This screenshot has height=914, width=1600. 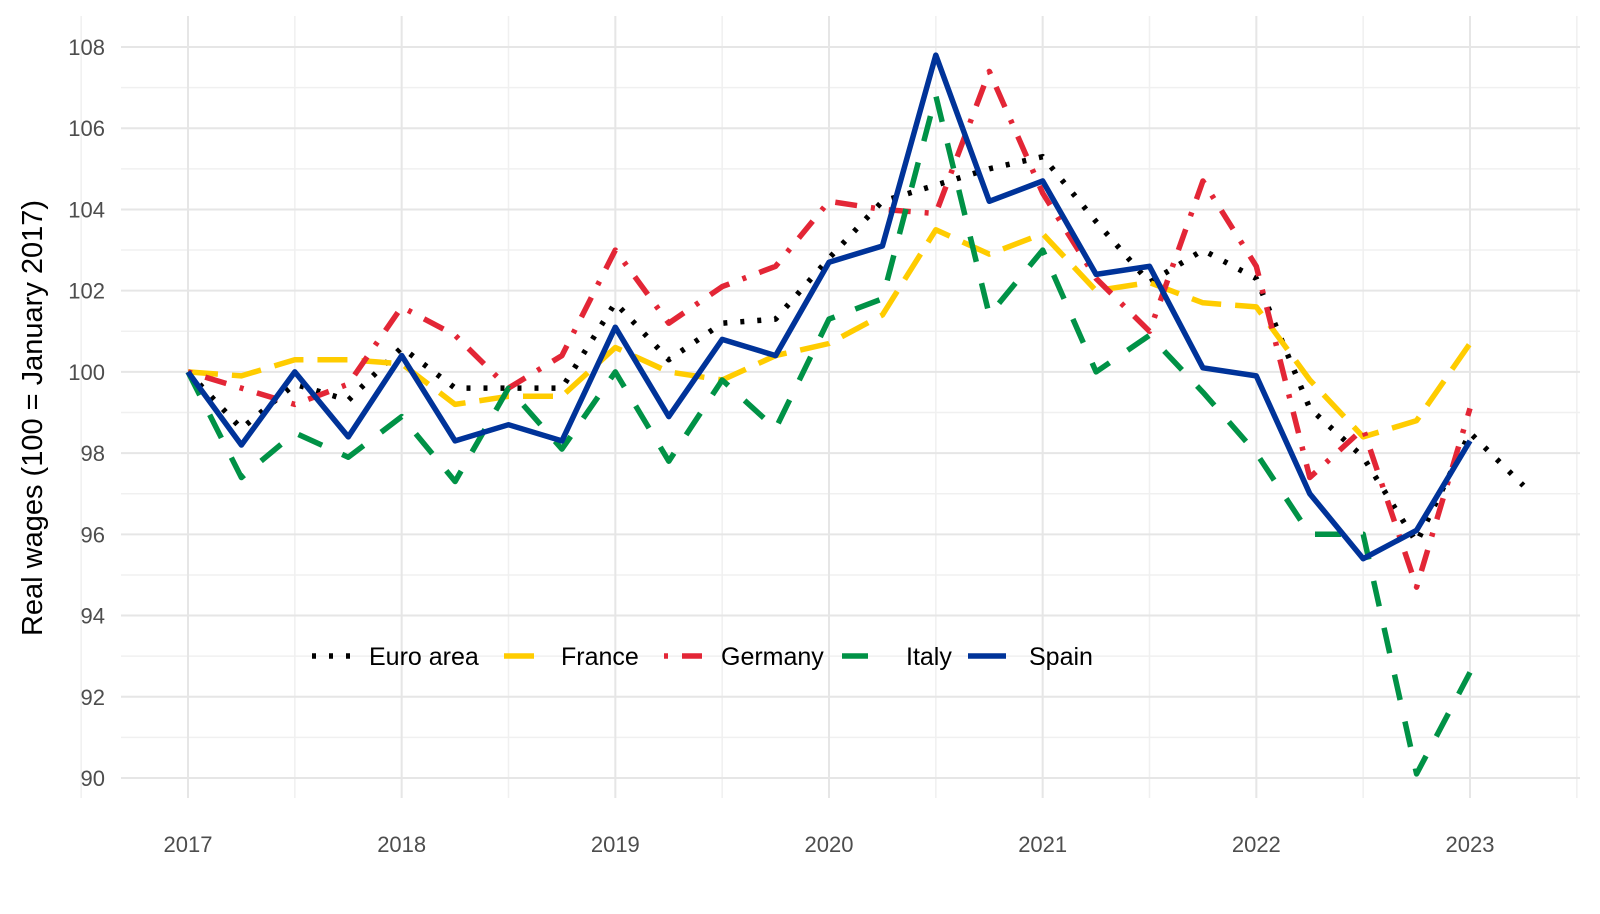 What do you see at coordinates (33, 418) in the screenshot?
I see `y-axis-title: Real wages (100 = January 2017)` at bounding box center [33, 418].